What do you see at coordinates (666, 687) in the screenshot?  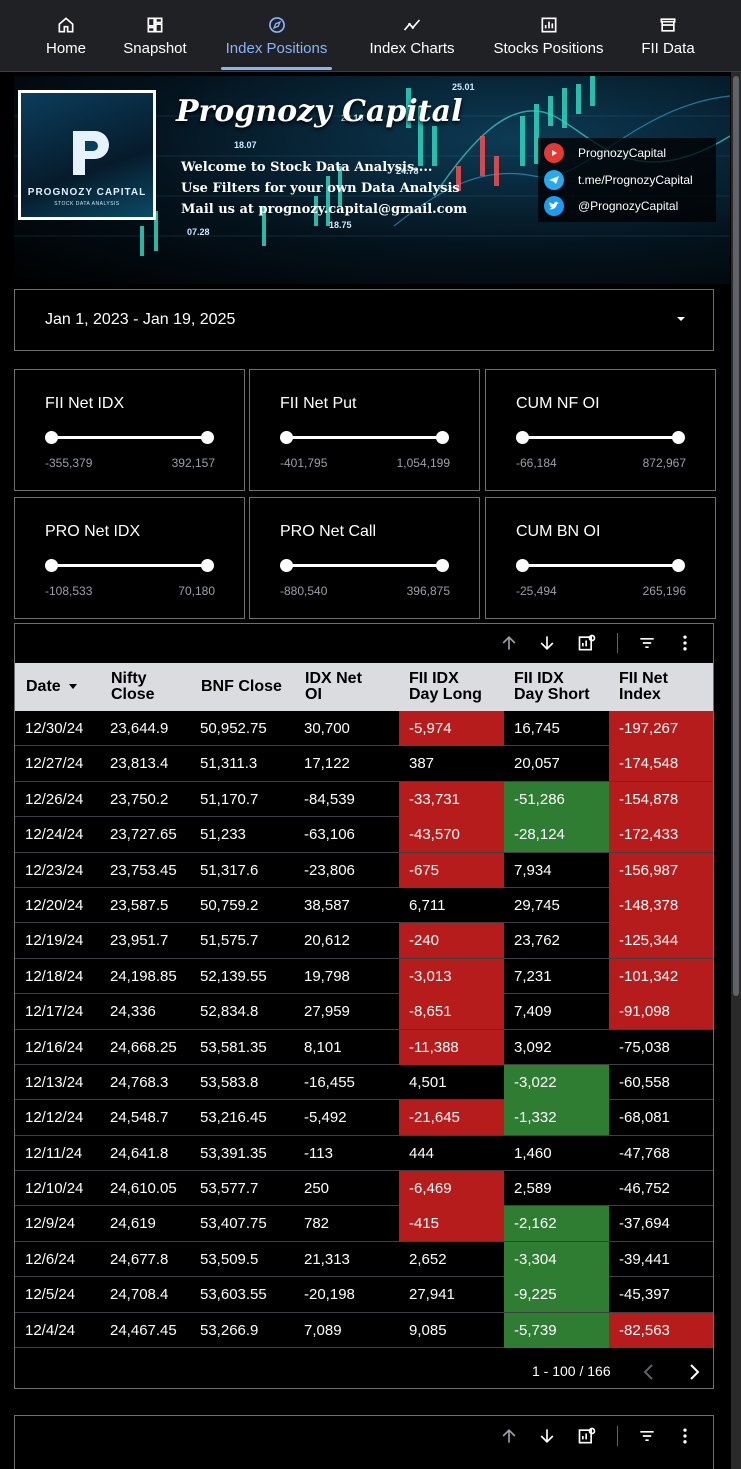 I see `column-header-fii-net-index: FII Net Index` at bounding box center [666, 687].